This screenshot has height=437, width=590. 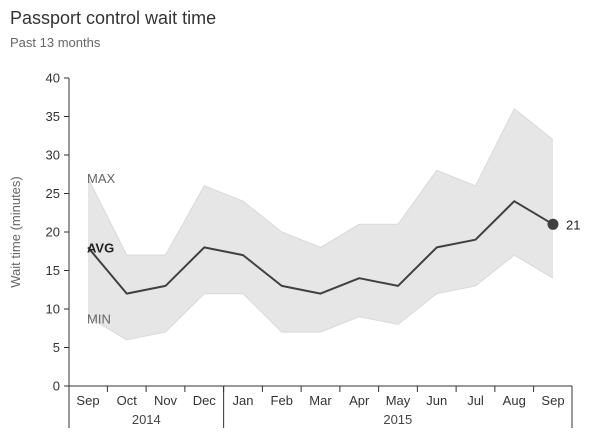 I want to click on x-tick-label: Mar, so click(x=320, y=400).